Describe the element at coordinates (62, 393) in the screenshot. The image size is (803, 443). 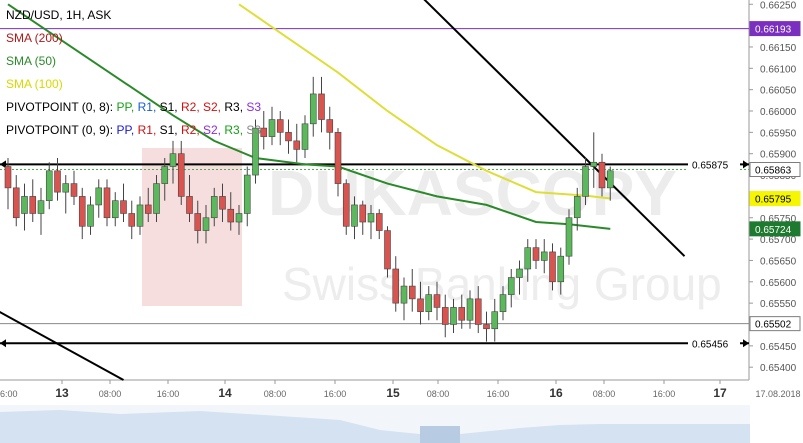
I see `x-tick-label: 13` at that location.